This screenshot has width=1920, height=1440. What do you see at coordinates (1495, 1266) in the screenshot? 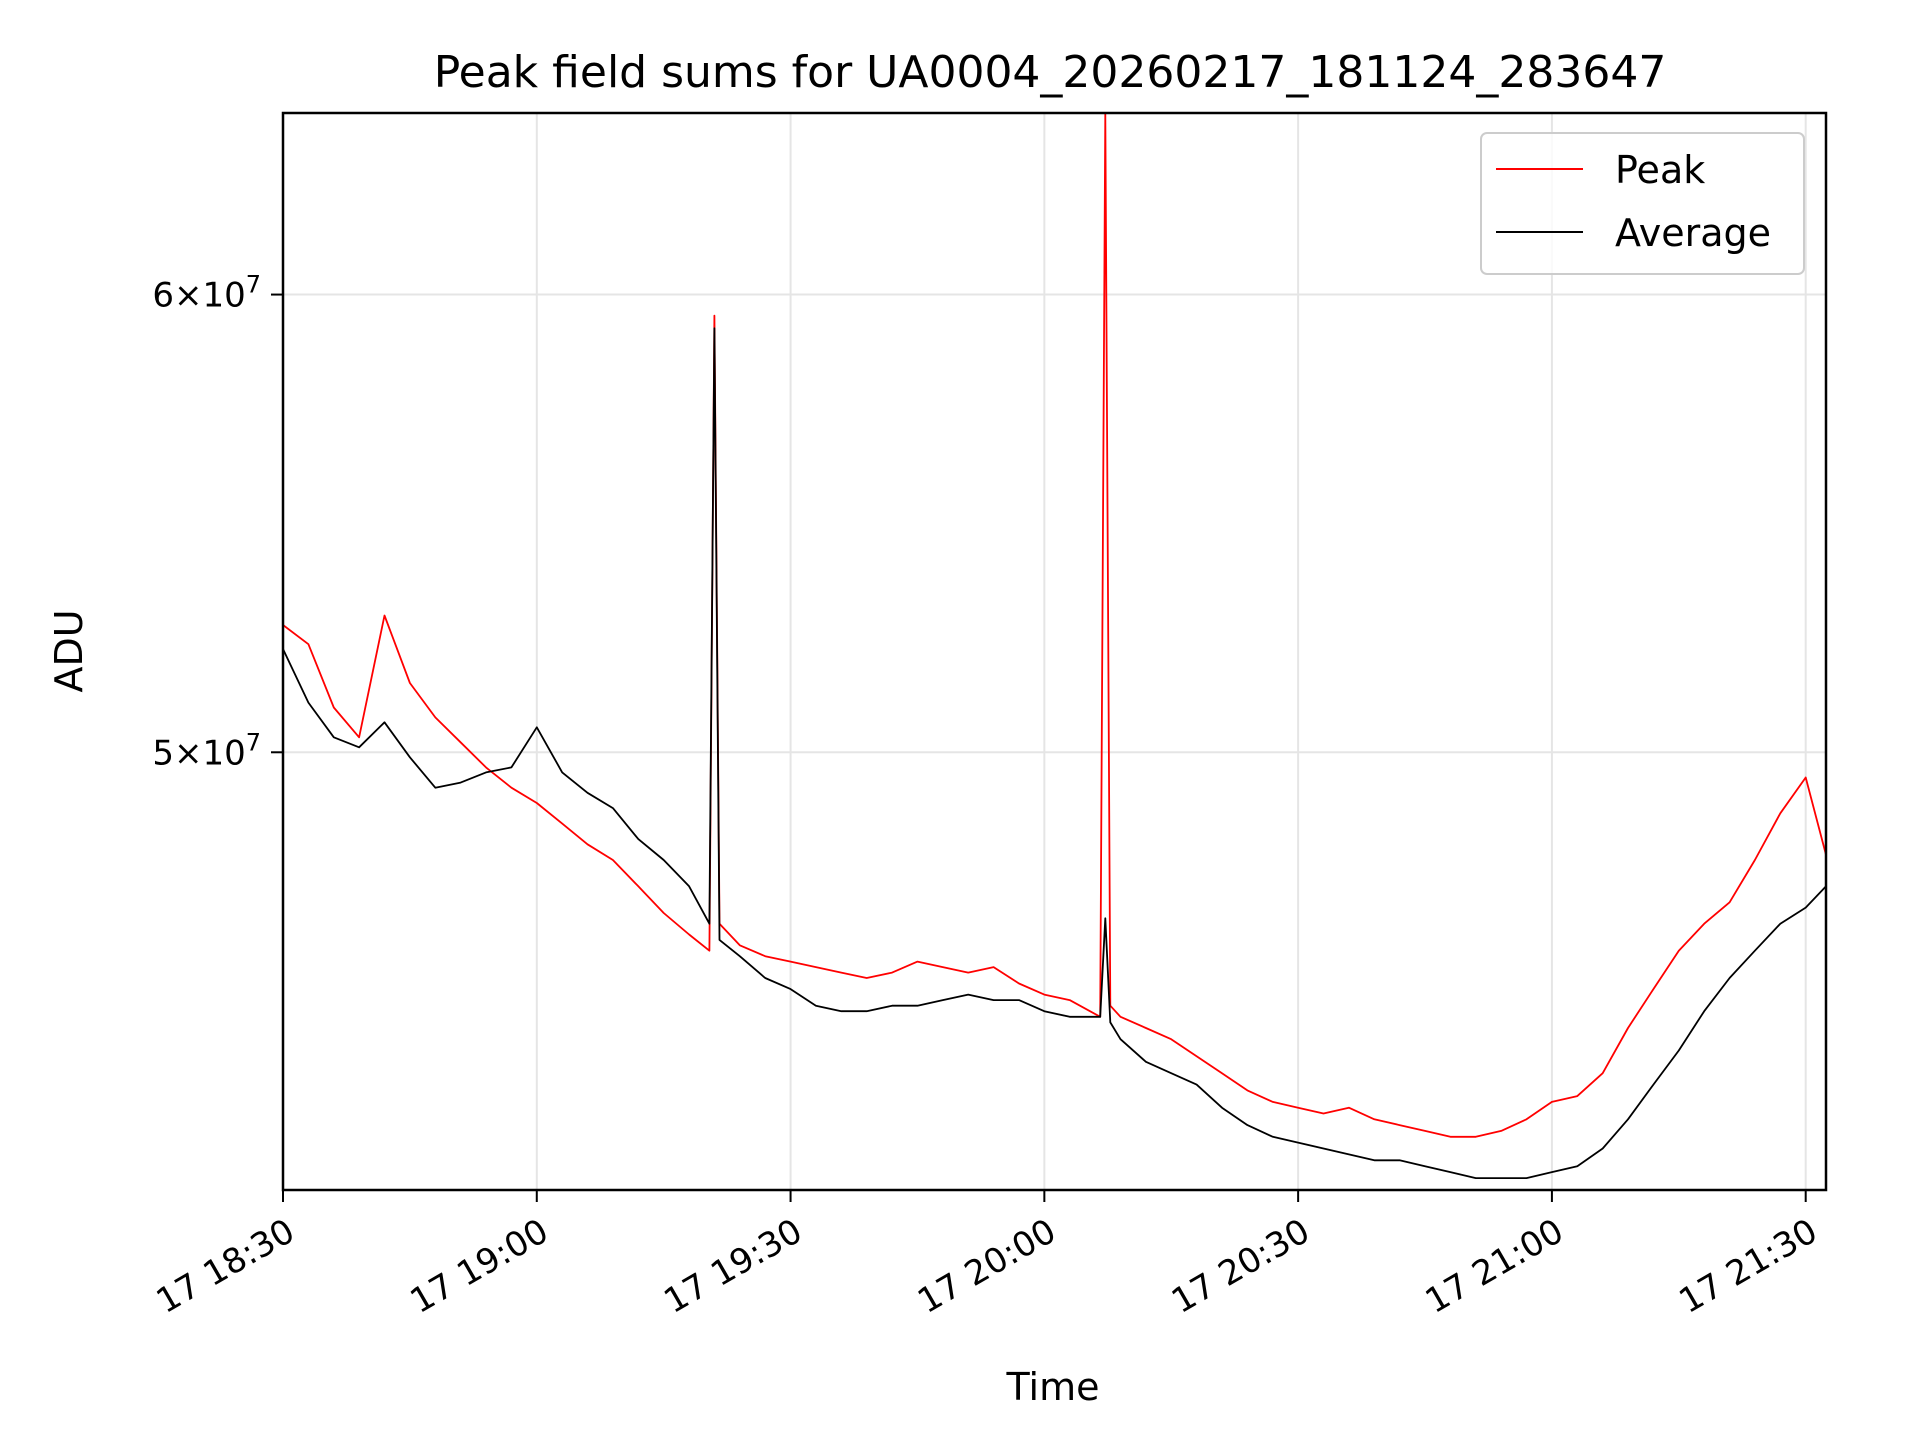
I see `x-tick-label: 17 21:00` at bounding box center [1495, 1266].